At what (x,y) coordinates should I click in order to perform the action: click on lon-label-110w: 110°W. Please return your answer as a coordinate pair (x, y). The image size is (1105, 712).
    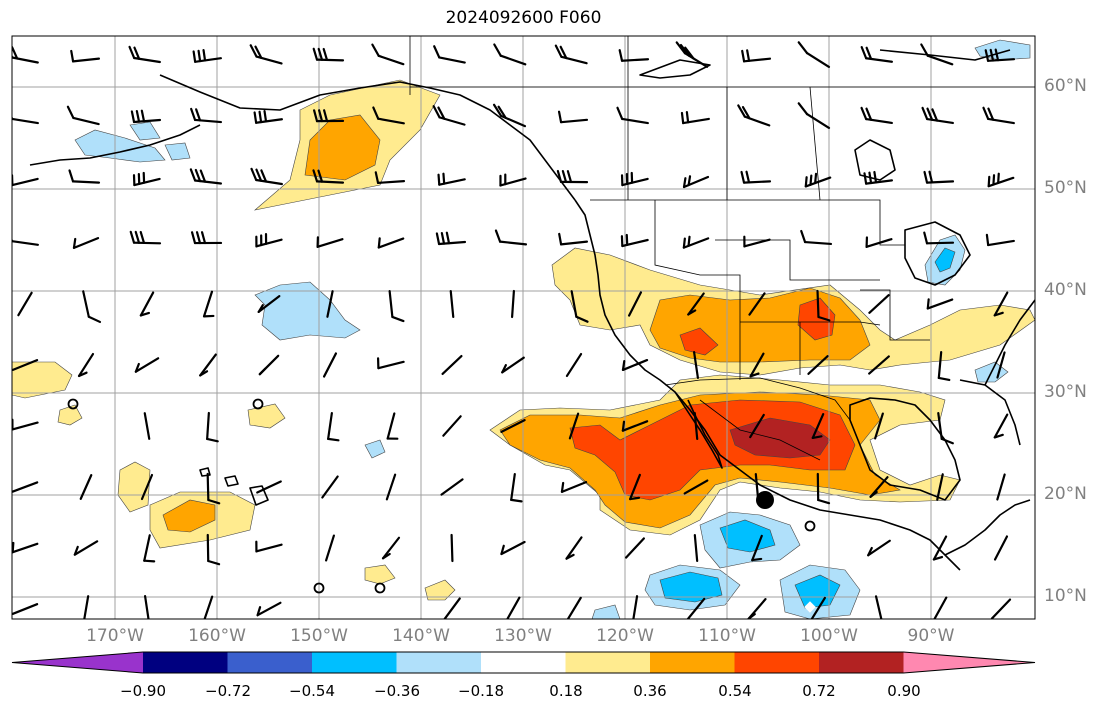
    Looking at the image, I should click on (727, 636).